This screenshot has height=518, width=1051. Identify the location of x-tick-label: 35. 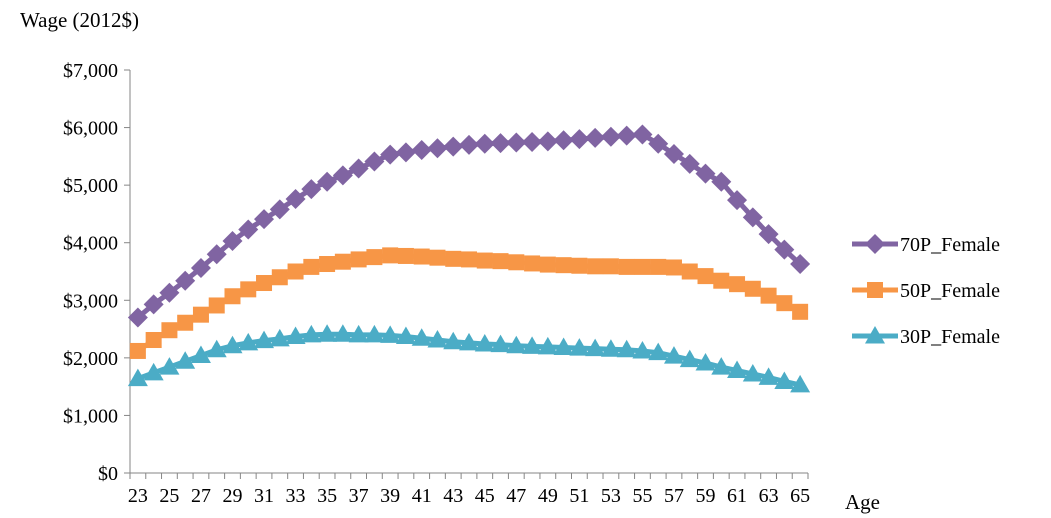
(327, 496).